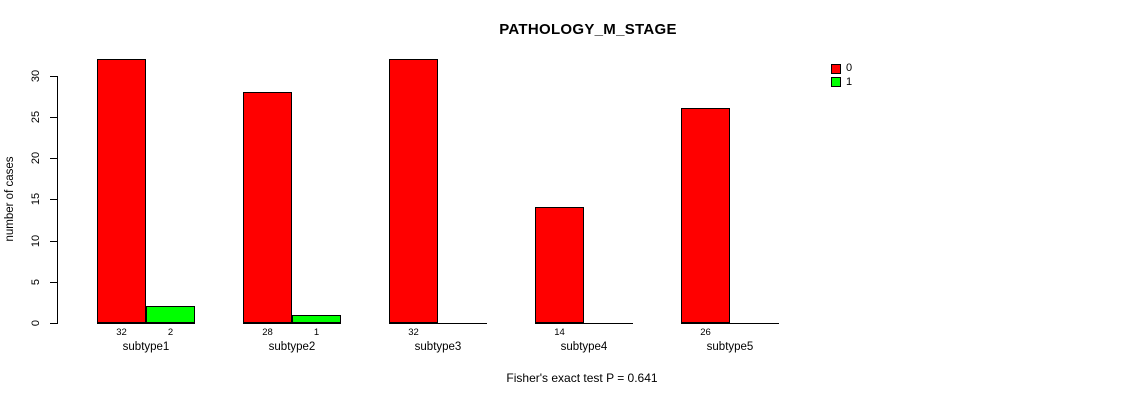 Image resolution: width=1140 pixels, height=400 pixels. What do you see at coordinates (705, 215) in the screenshot?
I see `bar-subtype5-series0` at bounding box center [705, 215].